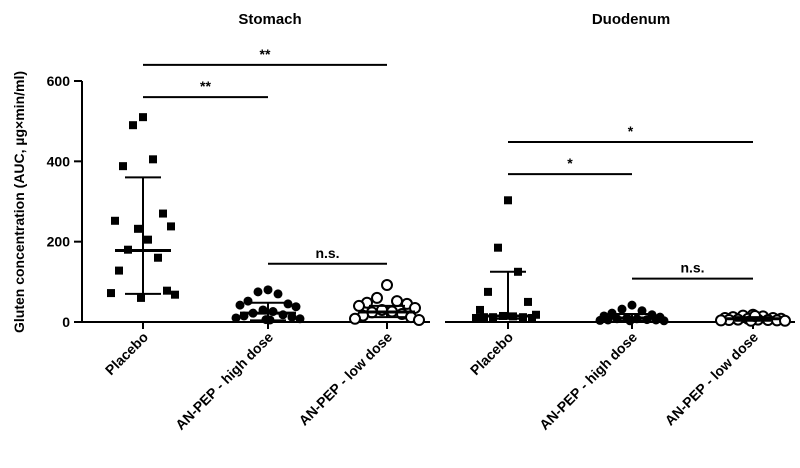 This screenshot has height=468, width=800. I want to click on y-tick-label: 400, so click(59, 161).